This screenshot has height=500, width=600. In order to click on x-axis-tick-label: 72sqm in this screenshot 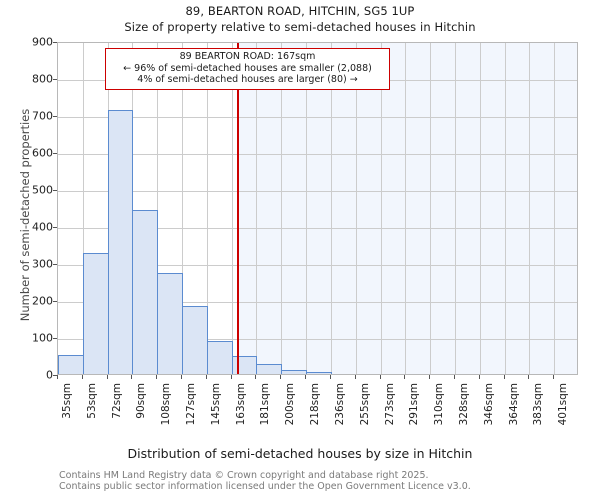, I will do `click(117, 401)`.